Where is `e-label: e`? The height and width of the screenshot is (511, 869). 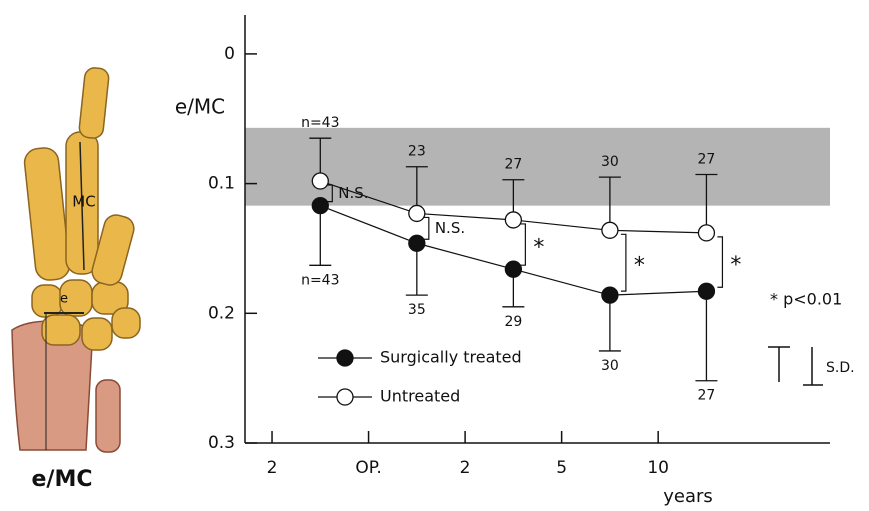
e-label: e is located at coordinates (64, 299).